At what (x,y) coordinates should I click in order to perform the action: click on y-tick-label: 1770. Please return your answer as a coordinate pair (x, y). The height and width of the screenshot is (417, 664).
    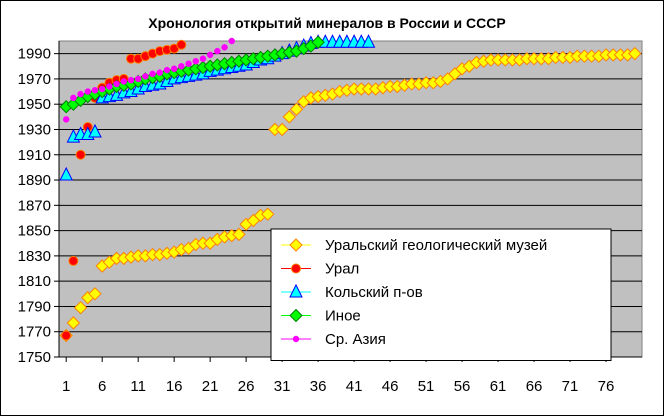
    Looking at the image, I should click on (34, 332).